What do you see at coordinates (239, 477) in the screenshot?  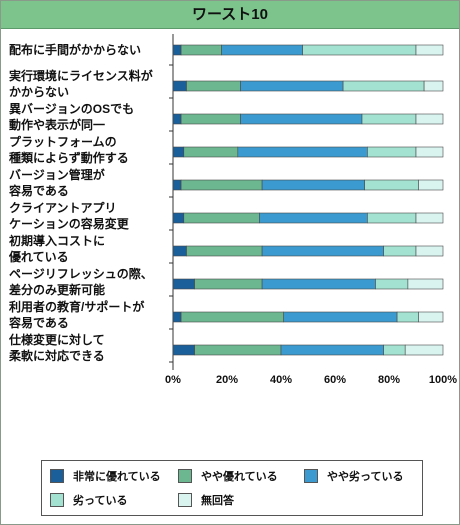 I see `legend-label: やや優れている` at bounding box center [239, 477].